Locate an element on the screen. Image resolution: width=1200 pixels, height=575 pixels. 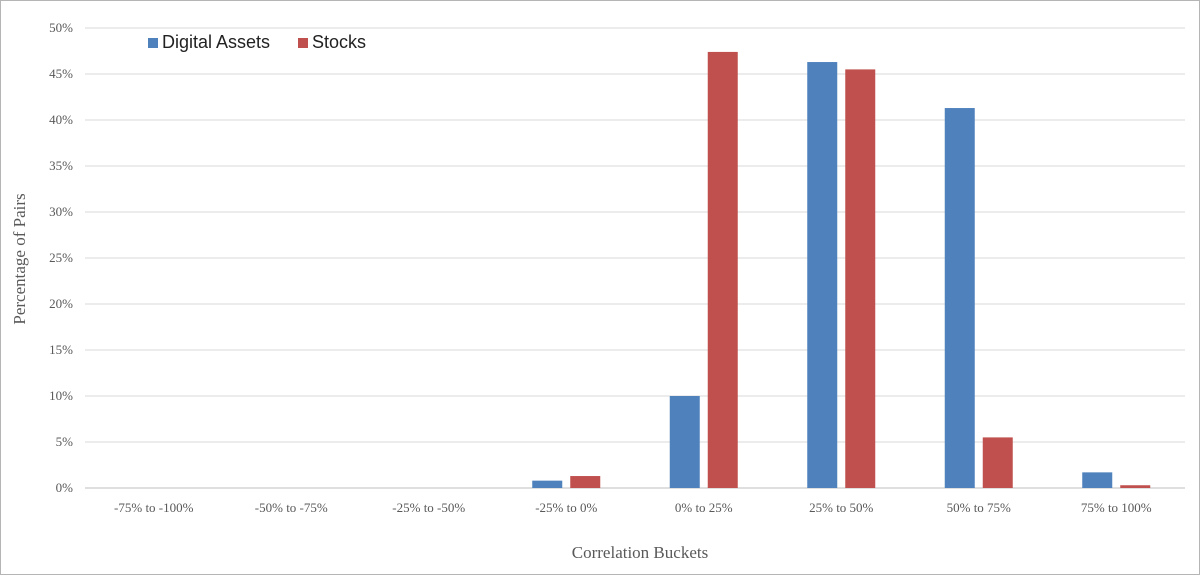
y-tick-label: 20% is located at coordinates (61, 303).